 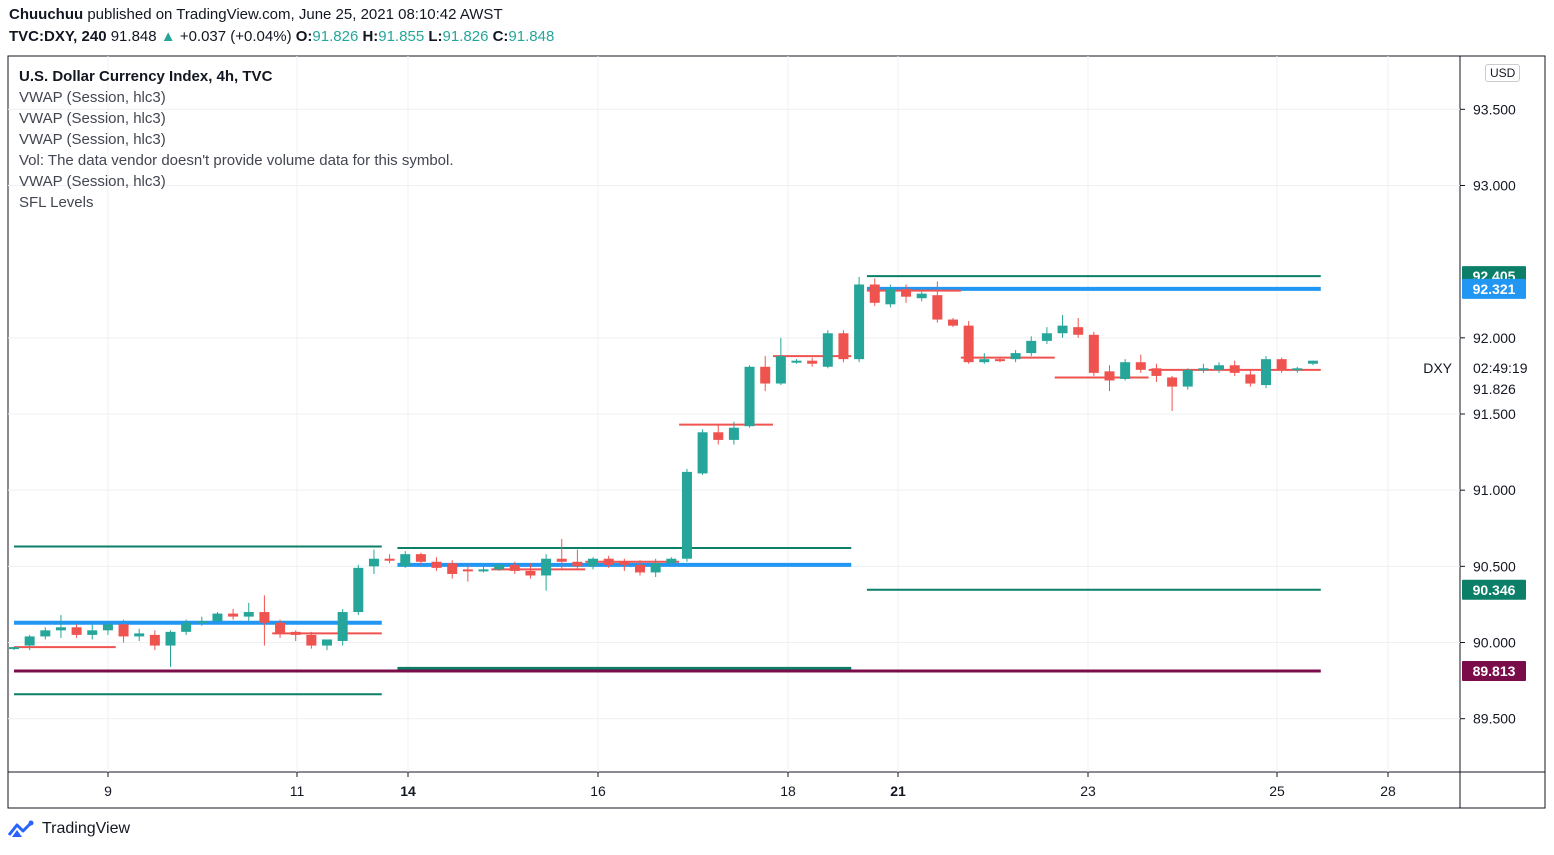 What do you see at coordinates (46, 14) in the screenshot?
I see `author-name: Chuuchuu` at bounding box center [46, 14].